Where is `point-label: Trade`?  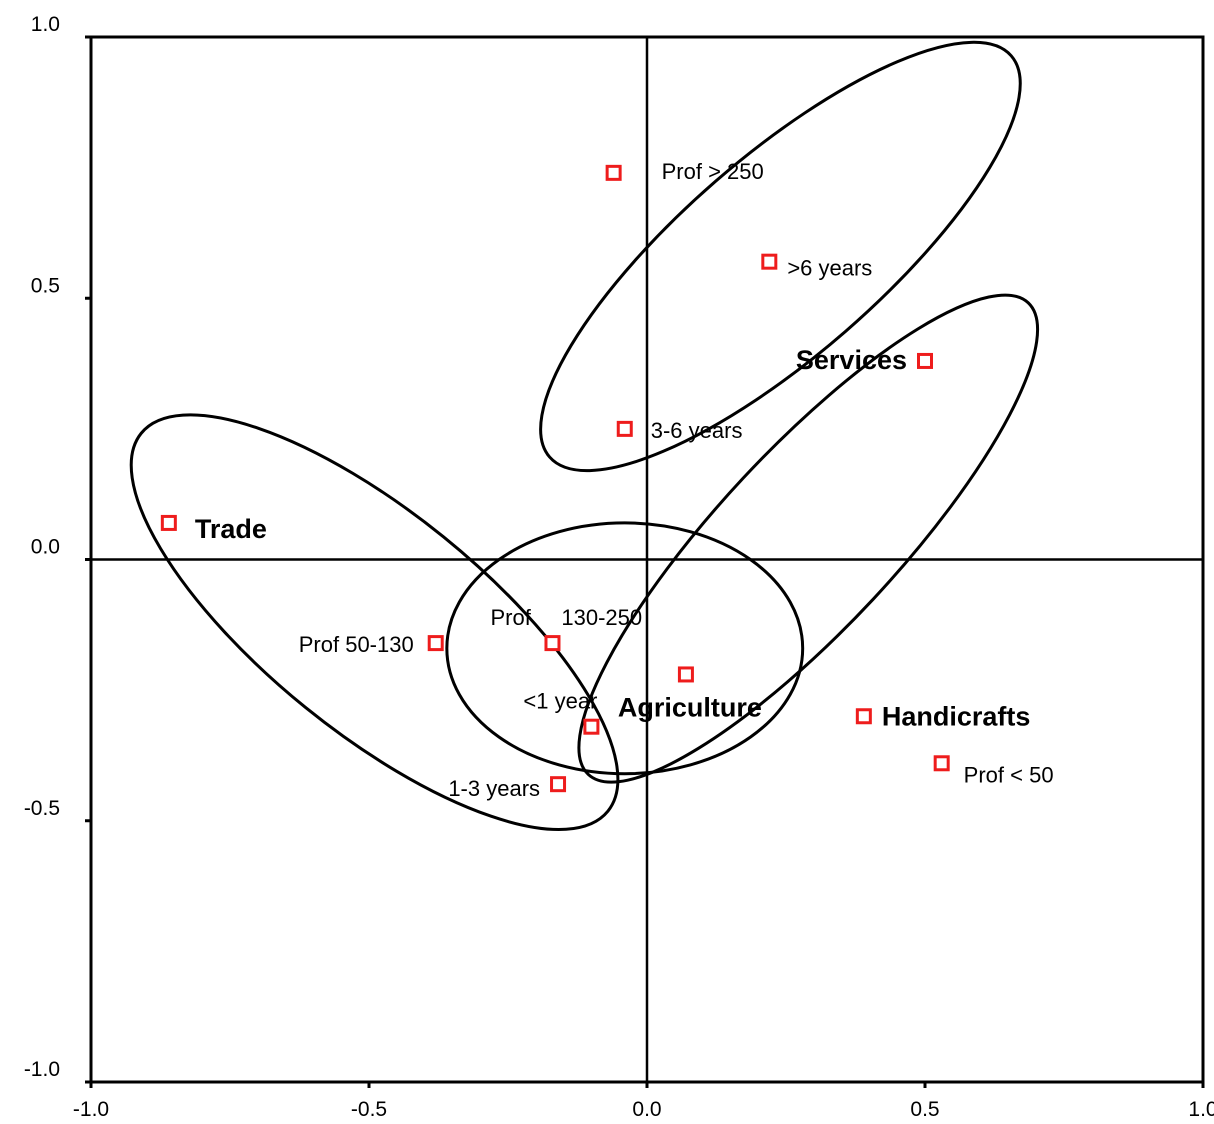 point-label: Trade is located at coordinates (231, 529).